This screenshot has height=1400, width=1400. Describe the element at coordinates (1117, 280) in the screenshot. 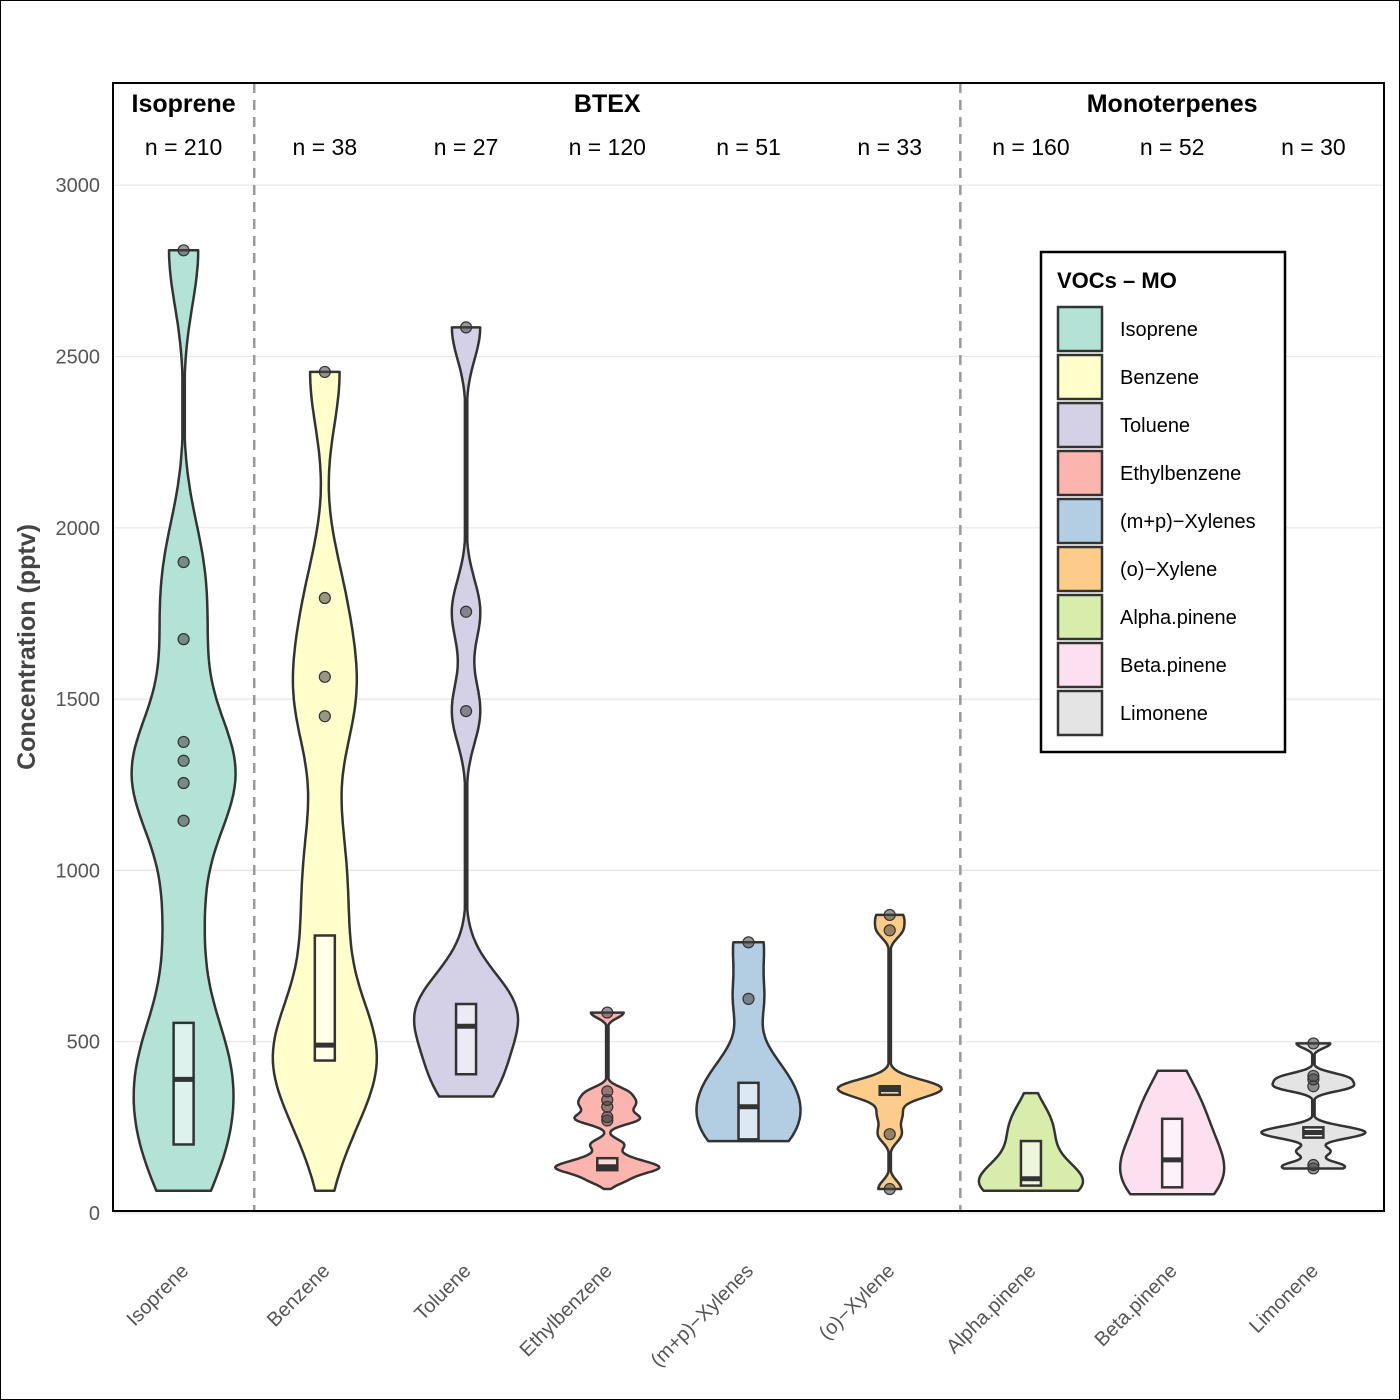

I see `legend-title: VOCs – MO` at that location.